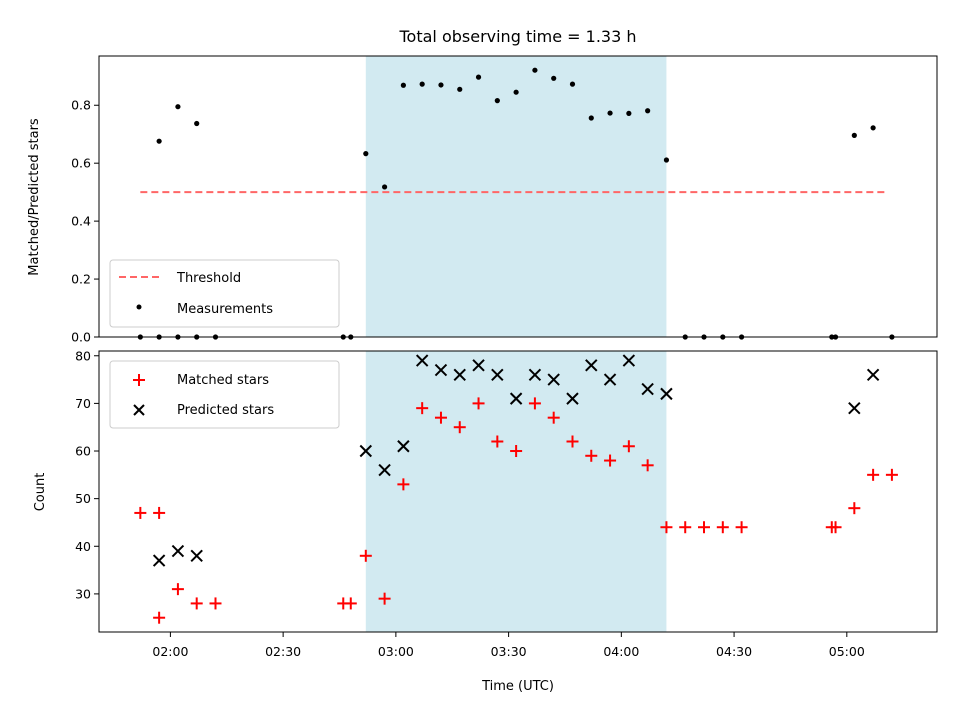 The image size is (960, 720). What do you see at coordinates (139, 410) in the screenshot?
I see `legend-predicted-swatch` at bounding box center [139, 410].